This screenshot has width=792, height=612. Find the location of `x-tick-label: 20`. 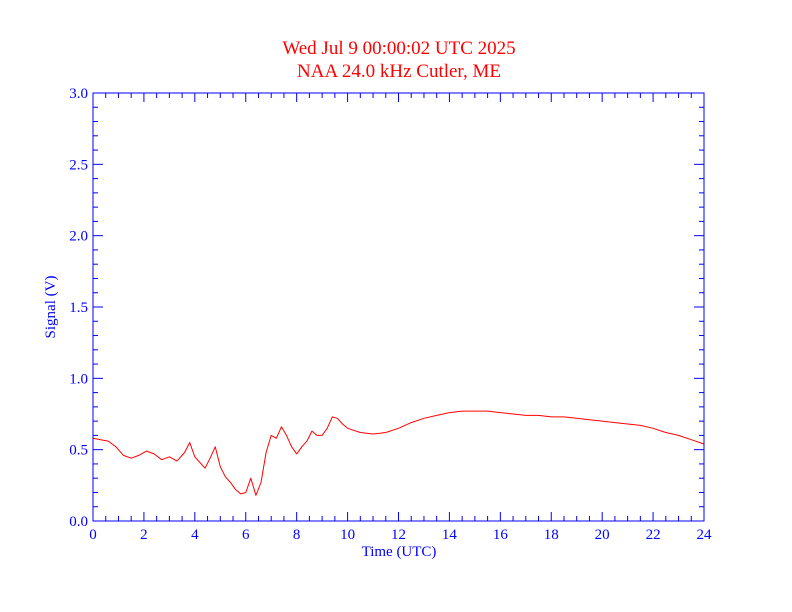

x-tick-label: 20 is located at coordinates (602, 535).